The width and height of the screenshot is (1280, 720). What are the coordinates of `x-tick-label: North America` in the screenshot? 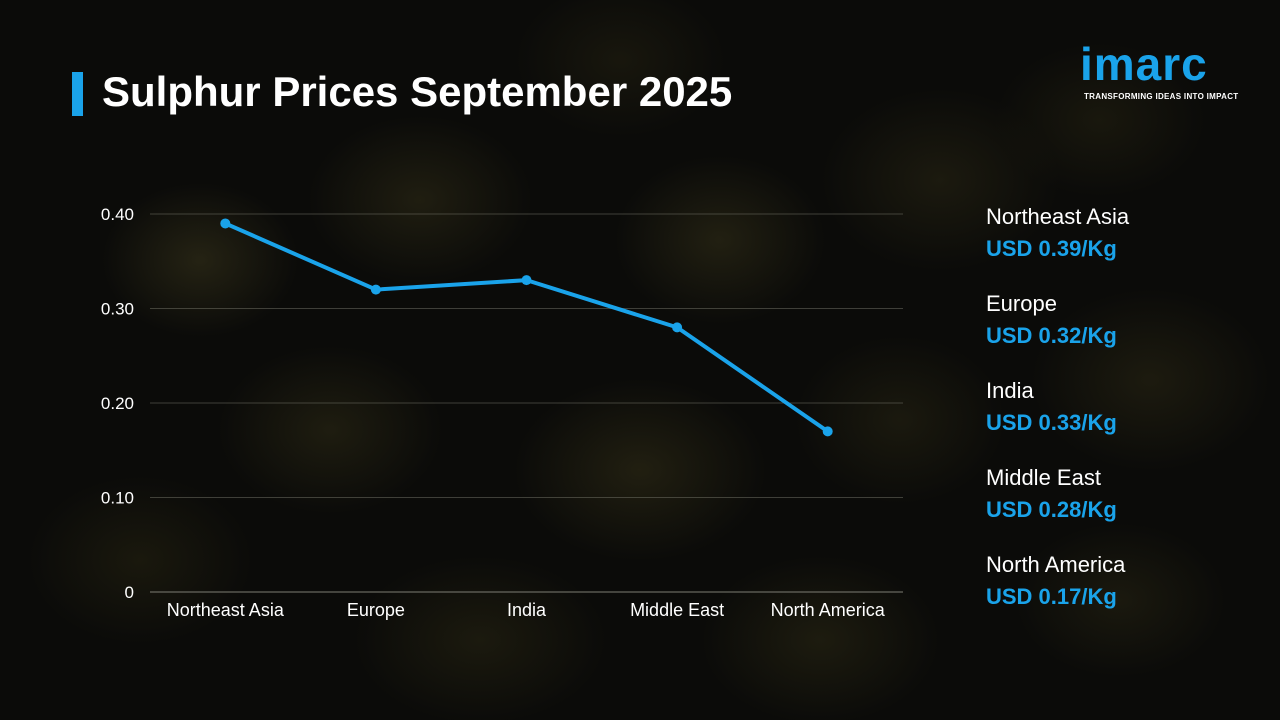 It's located at (828, 610).